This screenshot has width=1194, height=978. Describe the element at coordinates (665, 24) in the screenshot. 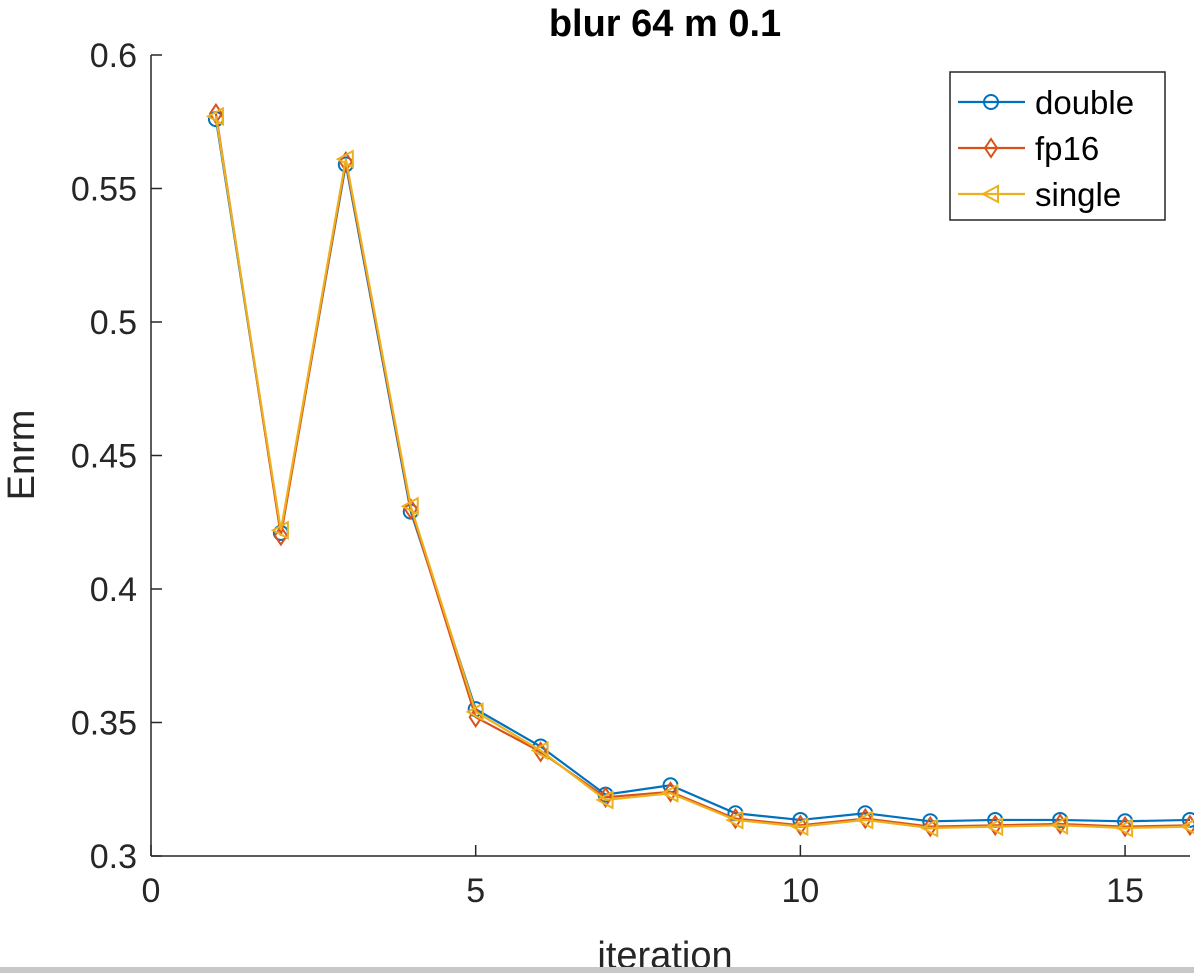

I see `chart-title: blur 64 m 0.1` at that location.